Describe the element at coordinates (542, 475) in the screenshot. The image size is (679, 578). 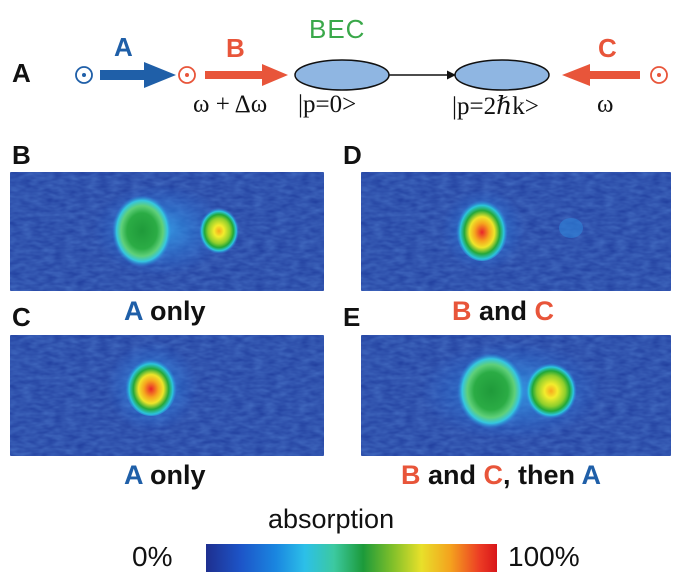
I see `caption-part: , then` at that location.